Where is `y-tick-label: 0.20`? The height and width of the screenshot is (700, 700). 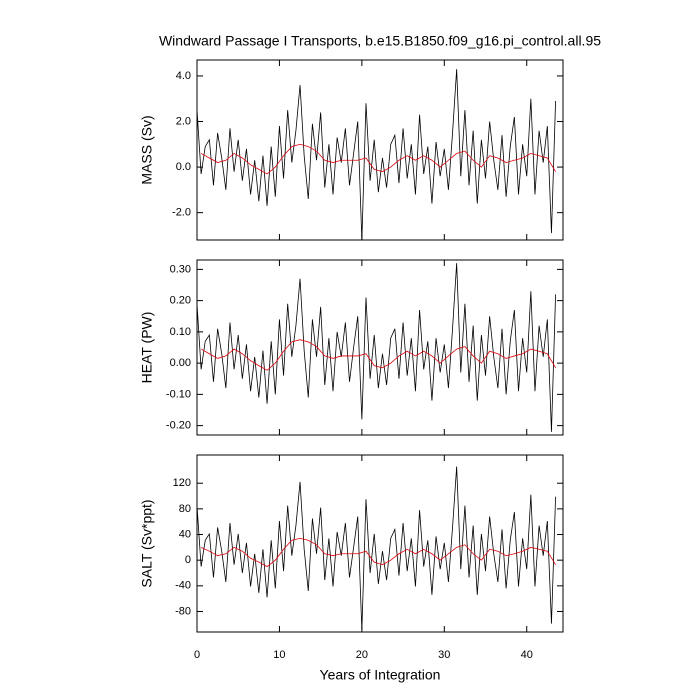
y-tick-label: 0.20 is located at coordinates (180, 301).